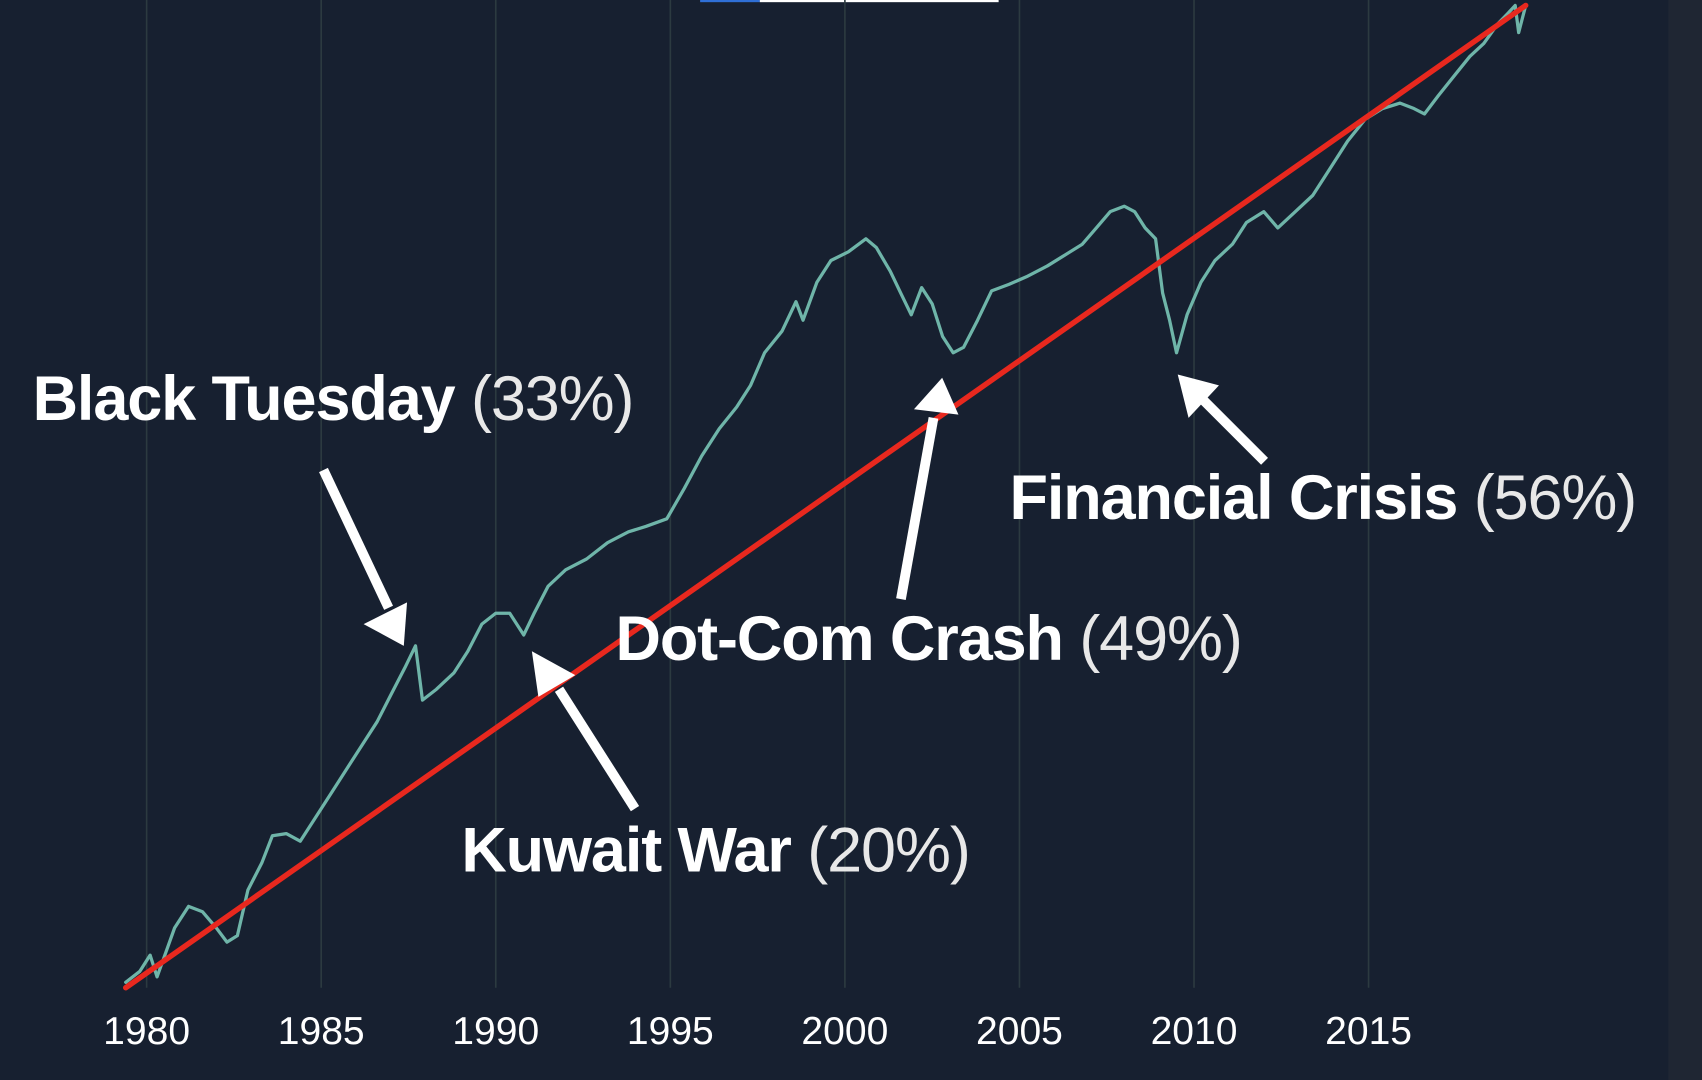  Describe the element at coordinates (888, 851) in the screenshot. I see `annotation-value: (20%)` at that location.